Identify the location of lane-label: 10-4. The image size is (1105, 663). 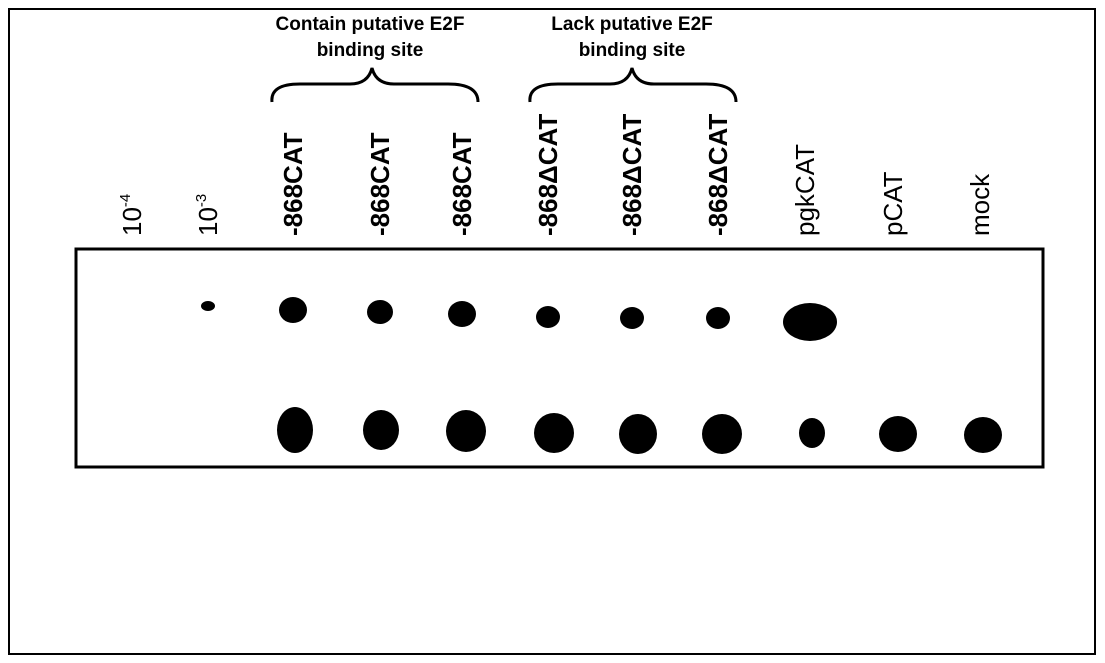
(132, 215).